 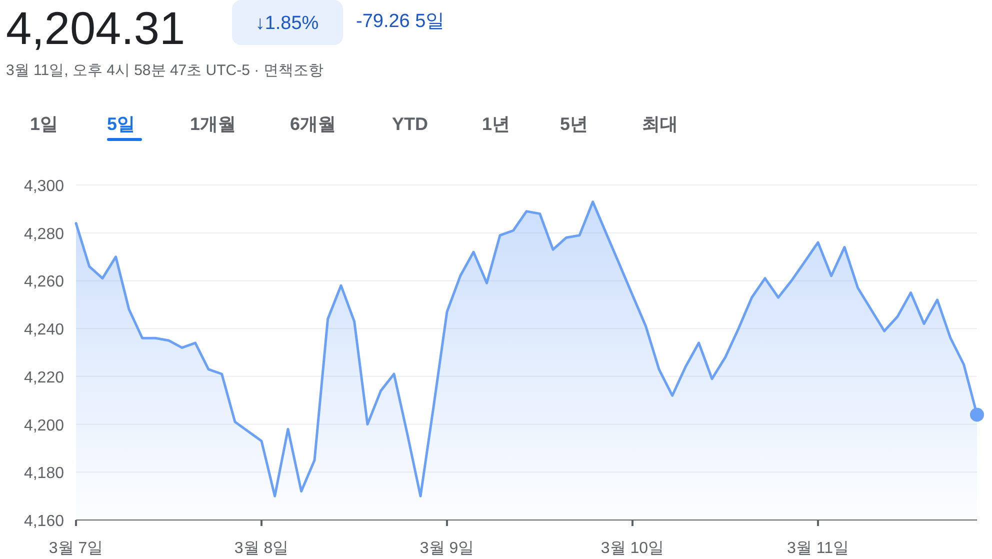 What do you see at coordinates (44, 124) in the screenshot?
I see `text: 1일` at bounding box center [44, 124].